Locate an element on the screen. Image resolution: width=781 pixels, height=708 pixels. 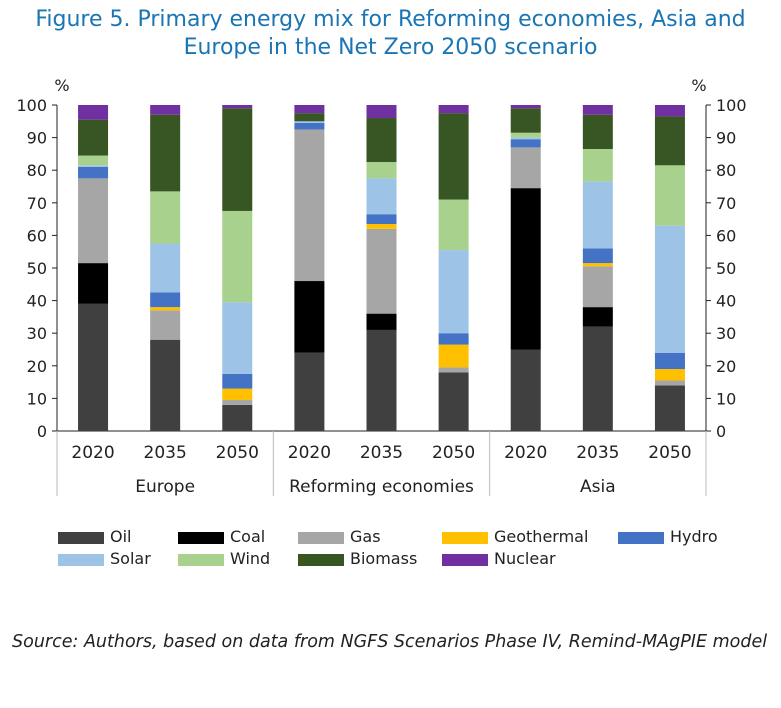
chart-title-line-2: Europe in the Net Zero 2050 scenario is located at coordinates (390, 47).